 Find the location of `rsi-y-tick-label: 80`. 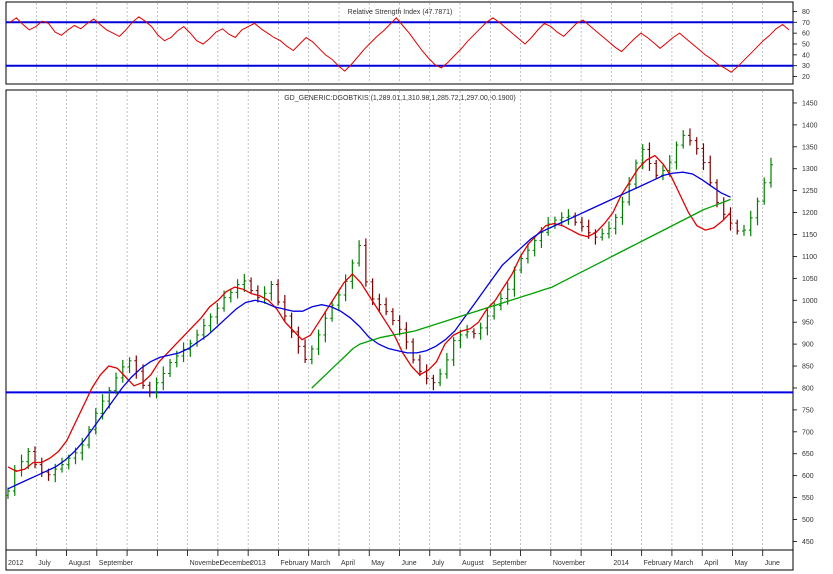

rsi-y-tick-label: 80 is located at coordinates (806, 12).